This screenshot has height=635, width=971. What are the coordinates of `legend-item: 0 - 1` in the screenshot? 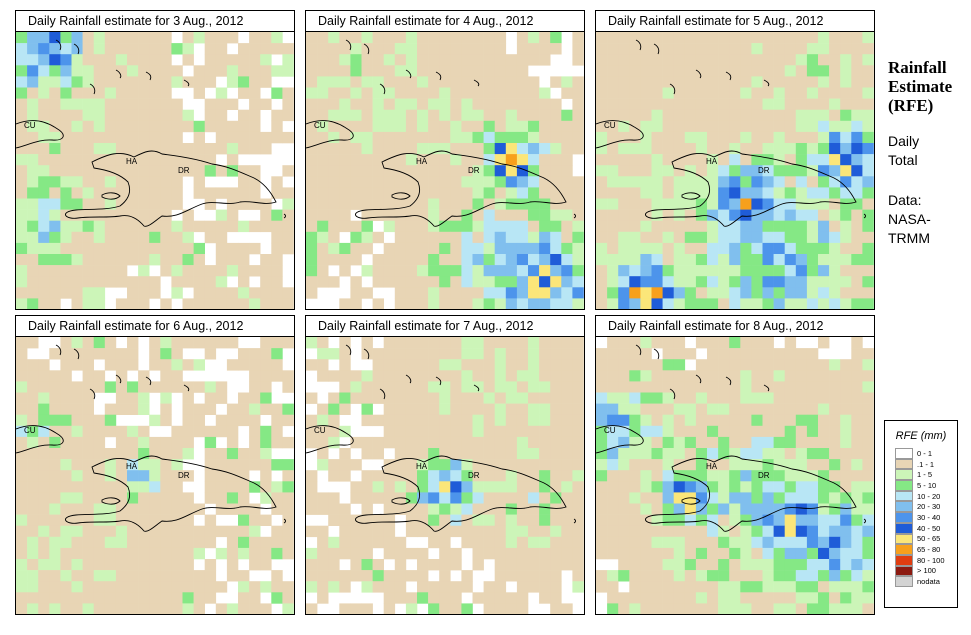 It's located at (926, 453).